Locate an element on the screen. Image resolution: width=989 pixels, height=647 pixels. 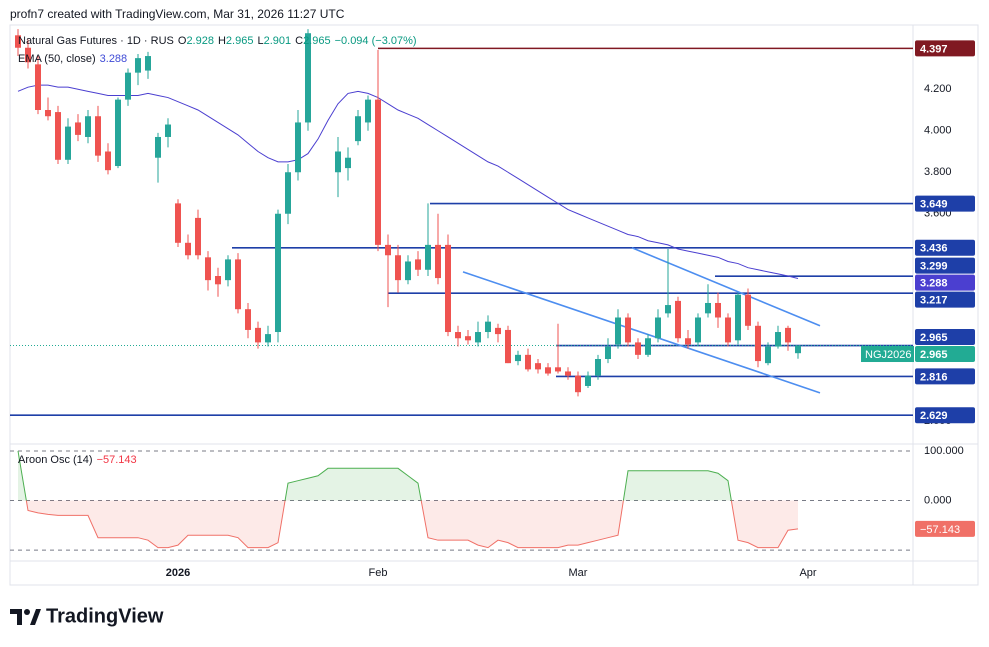
level-tag: 3.649 is located at coordinates (934, 204).